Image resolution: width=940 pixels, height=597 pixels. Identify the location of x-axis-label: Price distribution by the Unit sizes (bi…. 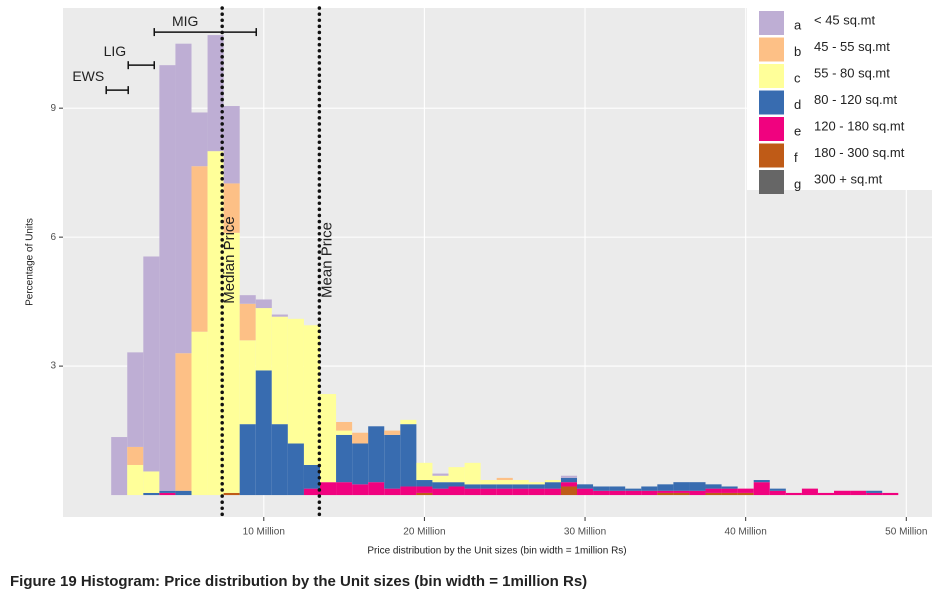
(496, 551).